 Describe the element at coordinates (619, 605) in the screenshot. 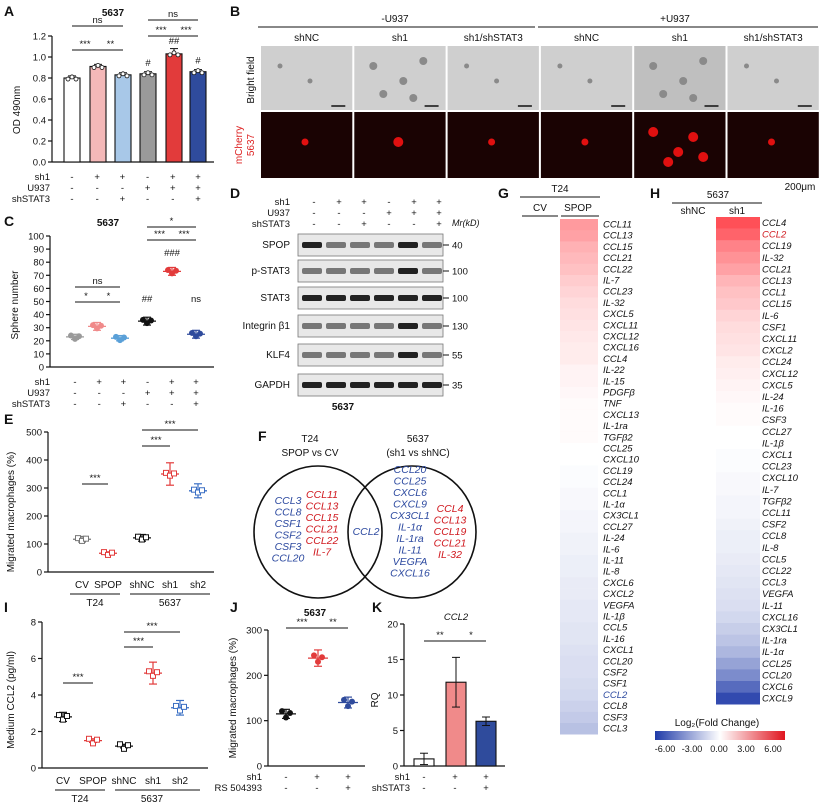

I see `heatmap-g-gene-label: VEGFA` at that location.